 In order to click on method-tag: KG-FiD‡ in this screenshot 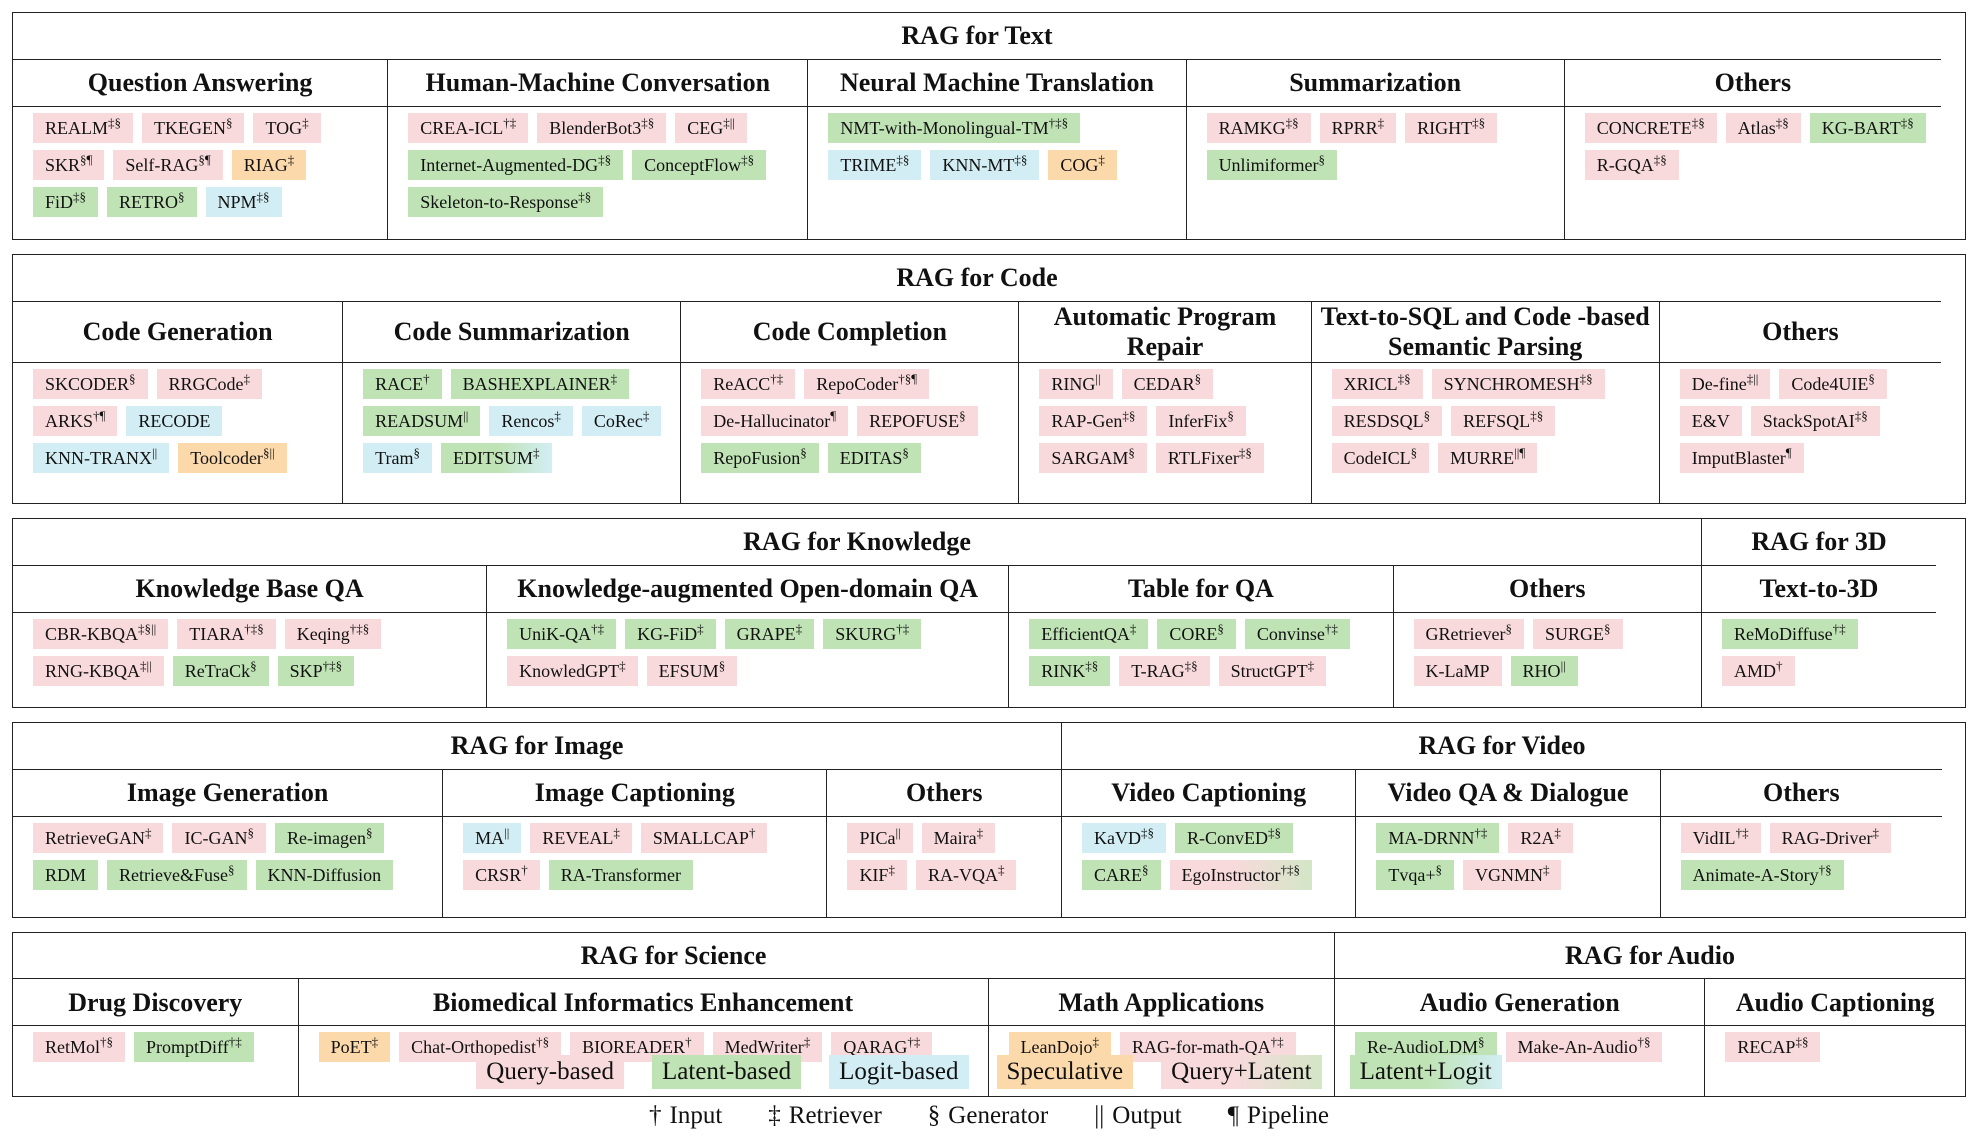, I will do `click(670, 633)`.